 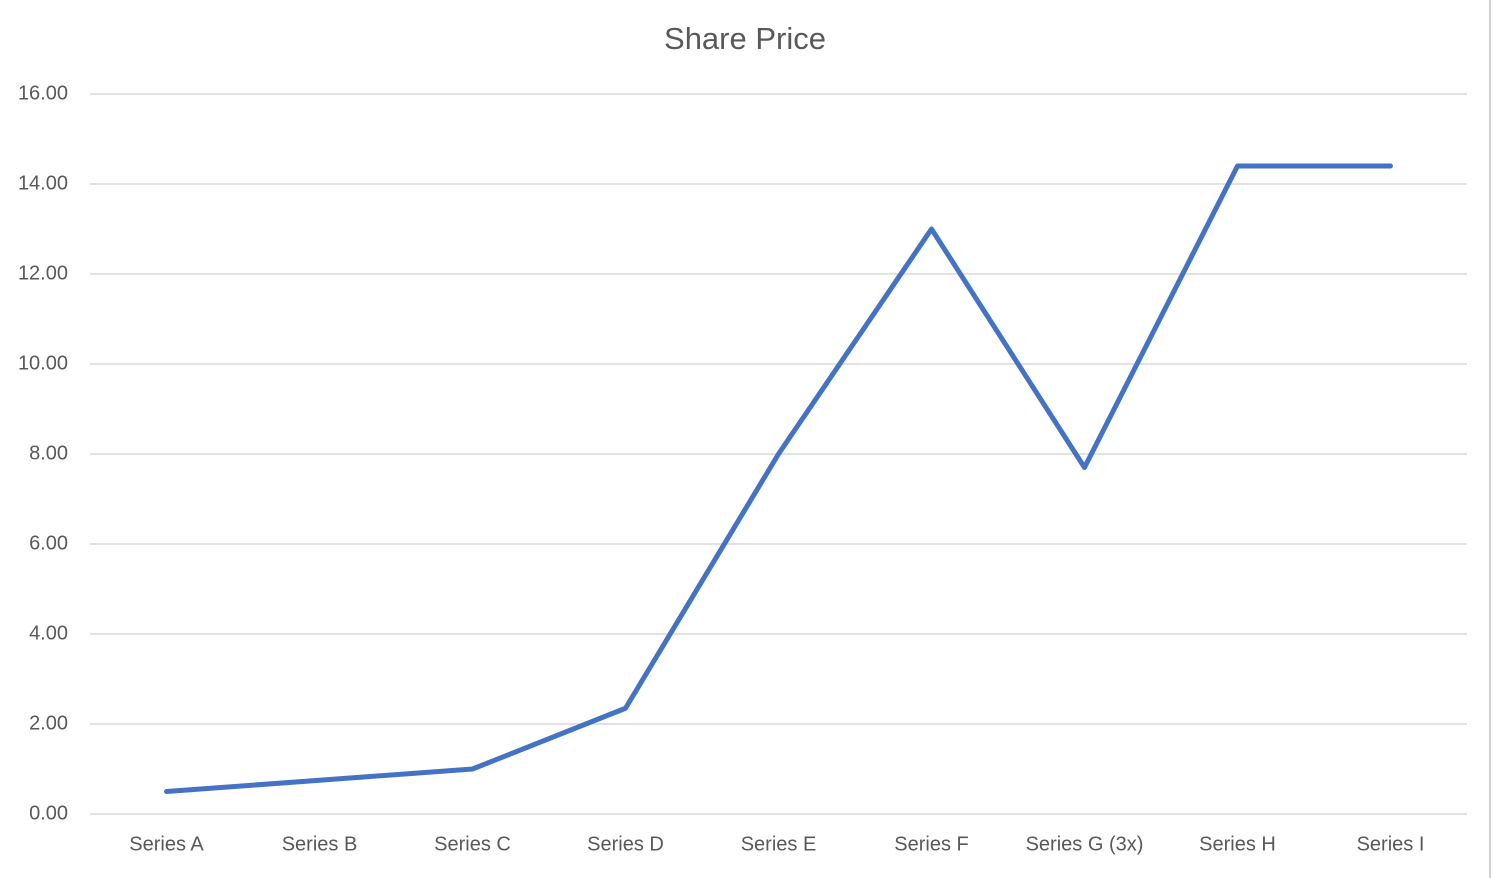 What do you see at coordinates (472, 844) in the screenshot?
I see `x-tick-label: Series C` at bounding box center [472, 844].